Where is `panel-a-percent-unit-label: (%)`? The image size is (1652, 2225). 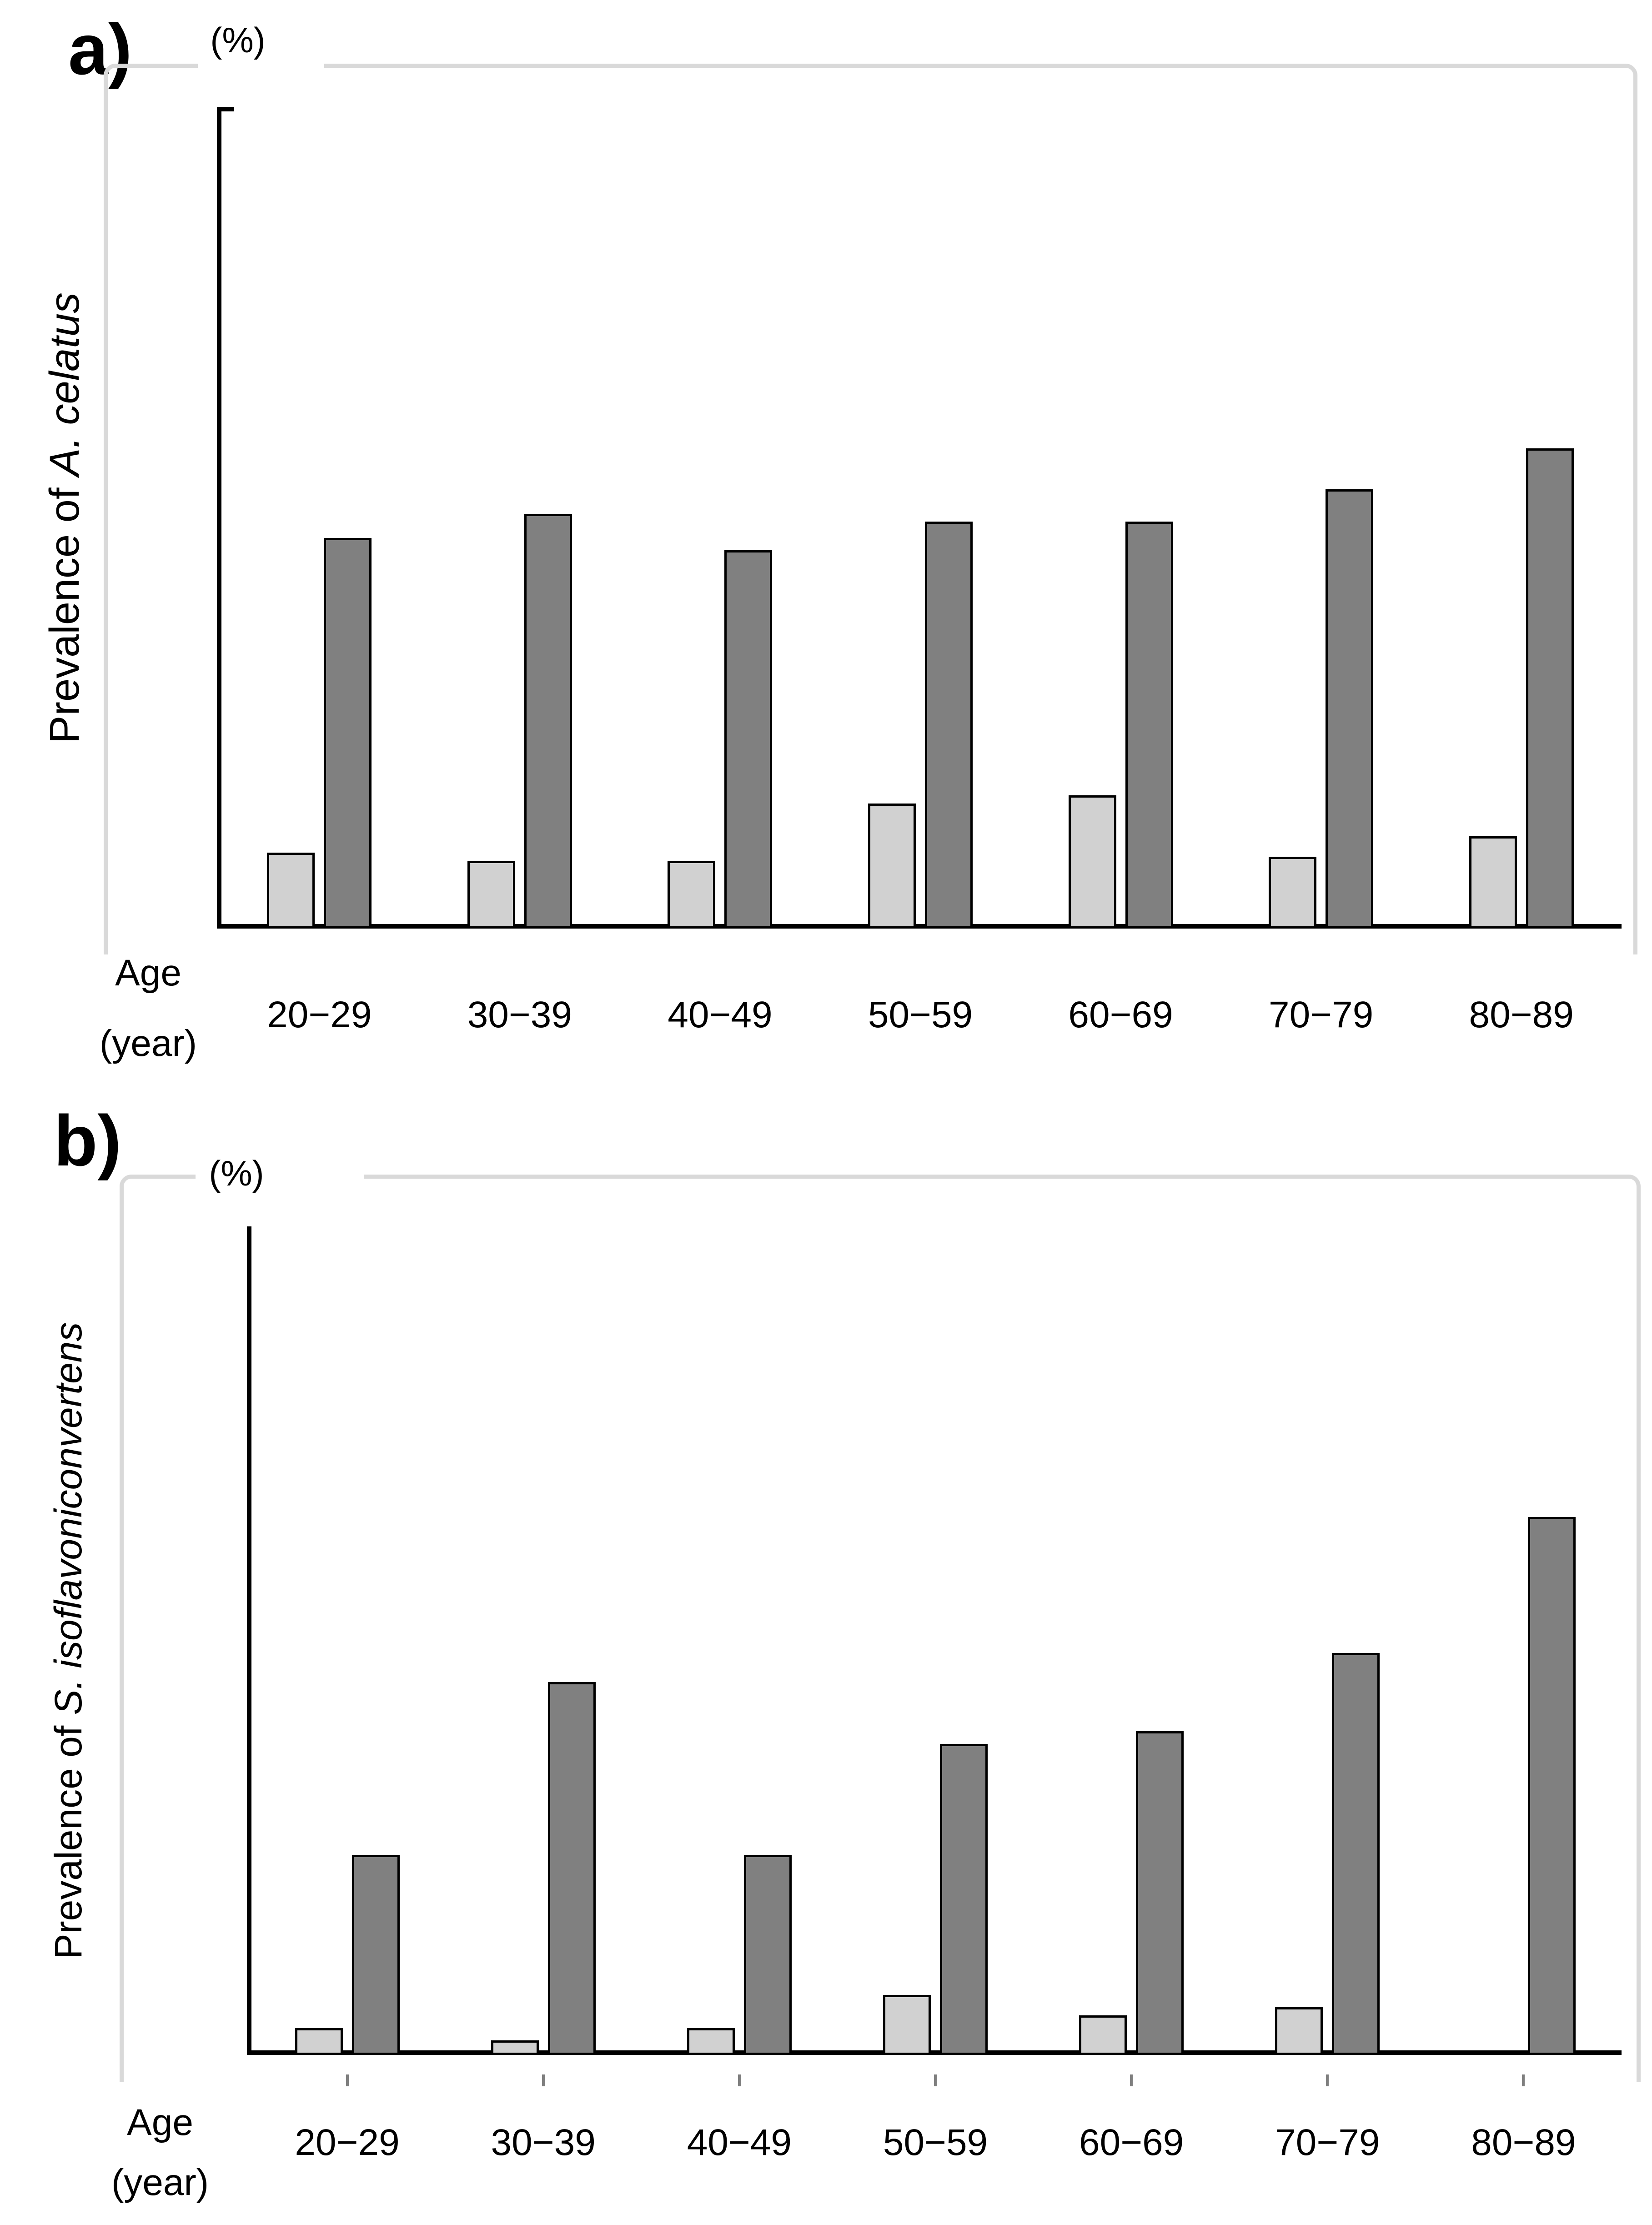
panel-a-percent-unit-label: (%) is located at coordinates (238, 40).